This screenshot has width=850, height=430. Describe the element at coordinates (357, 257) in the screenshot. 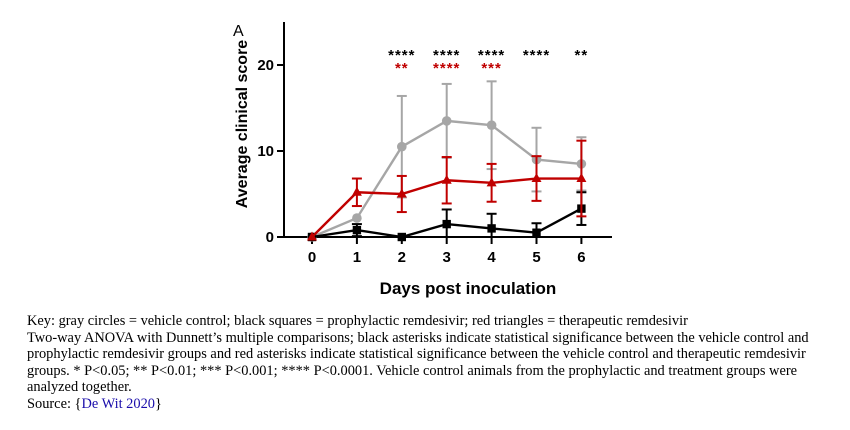

I see `x-tick-label: 1` at that location.